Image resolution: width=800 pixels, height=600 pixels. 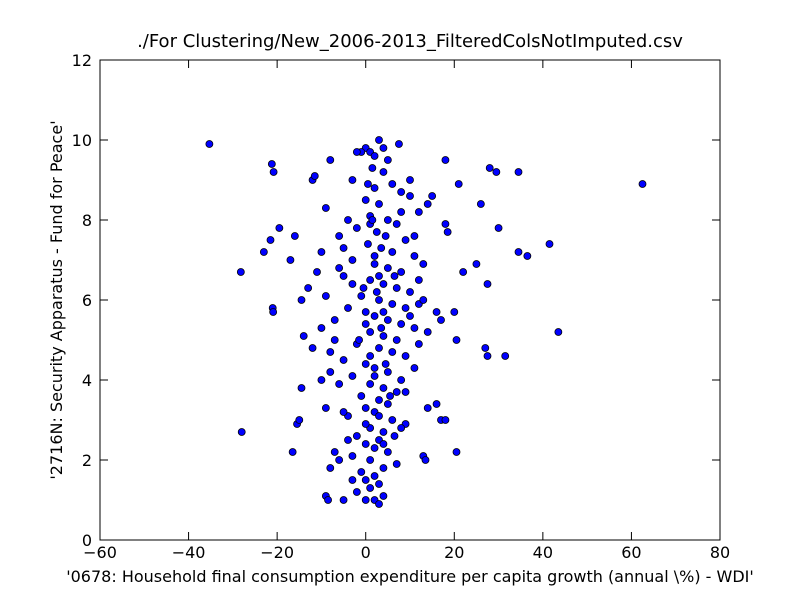 What do you see at coordinates (277, 552) in the screenshot?
I see `x-tick-label: −20` at bounding box center [277, 552].